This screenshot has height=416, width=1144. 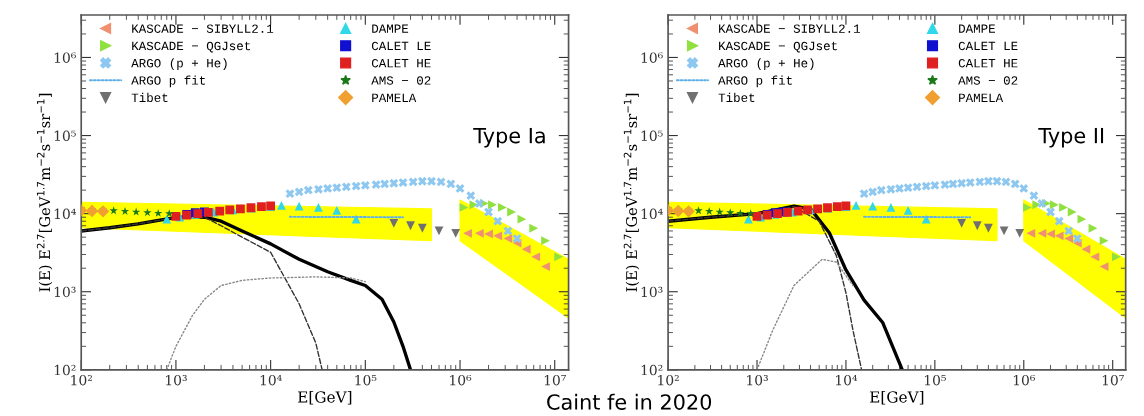 I want to click on annotation: Type Ia, so click(x=509, y=137).